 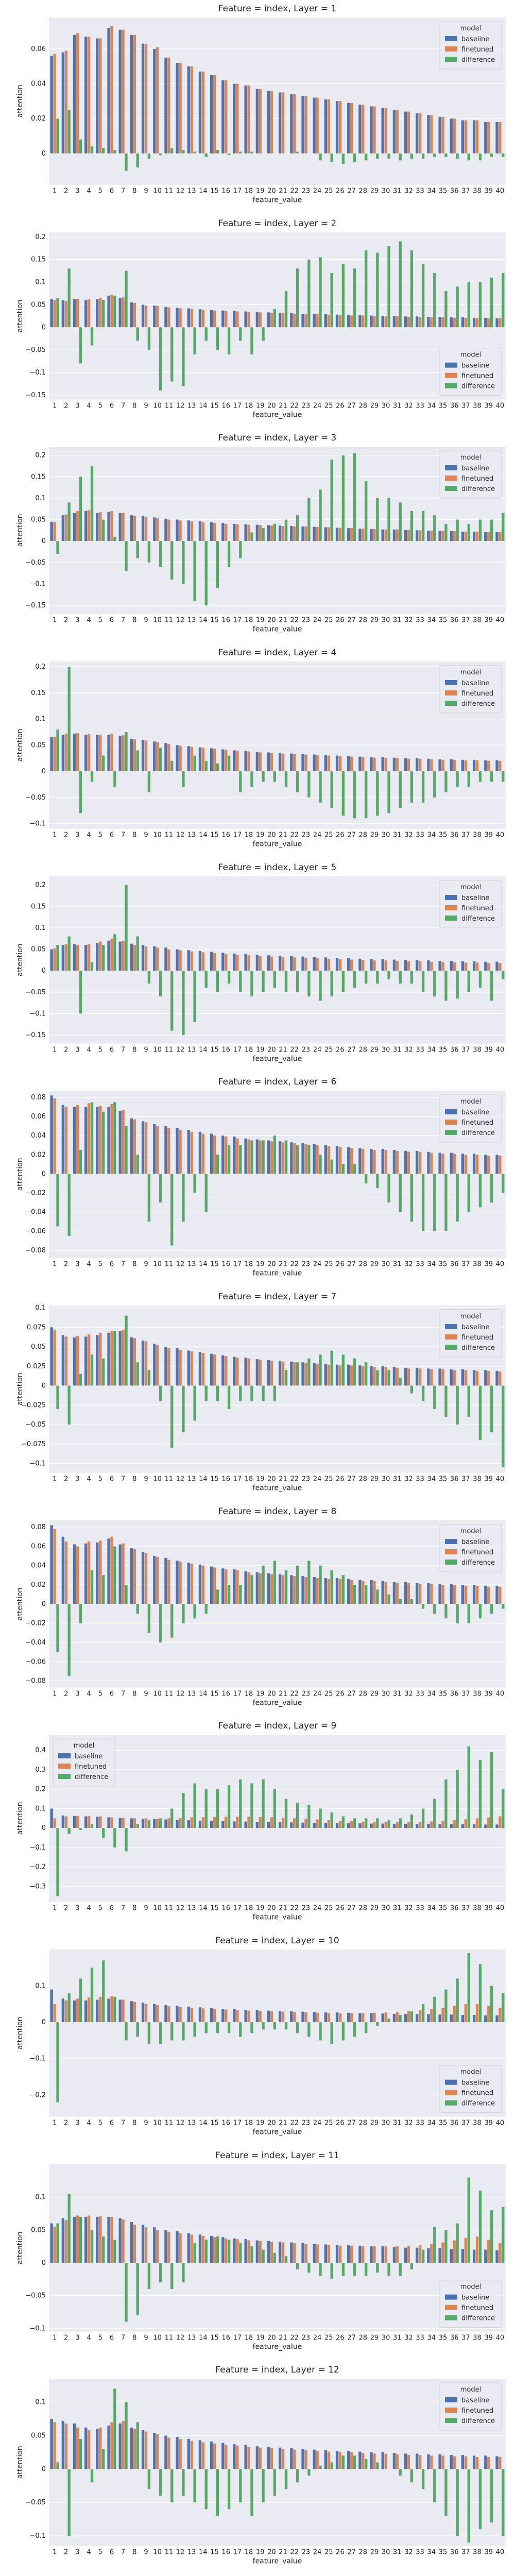 I want to click on y-tick-label: −0.05, so click(x=35, y=798).